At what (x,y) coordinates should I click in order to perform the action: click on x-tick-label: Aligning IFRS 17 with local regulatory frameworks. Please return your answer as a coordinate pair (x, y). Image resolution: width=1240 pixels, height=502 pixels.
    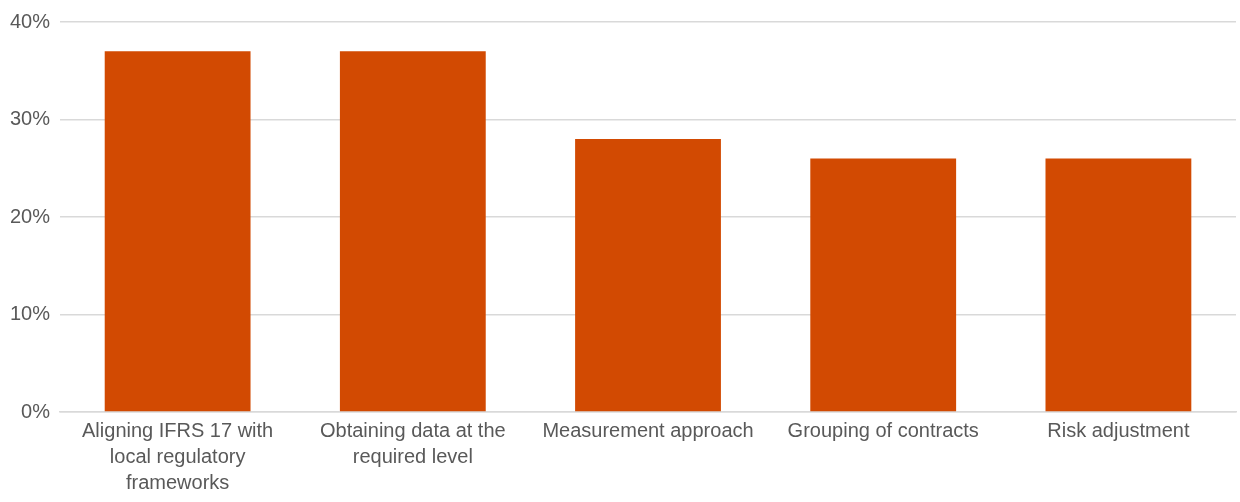
    Looking at the image, I should click on (178, 455).